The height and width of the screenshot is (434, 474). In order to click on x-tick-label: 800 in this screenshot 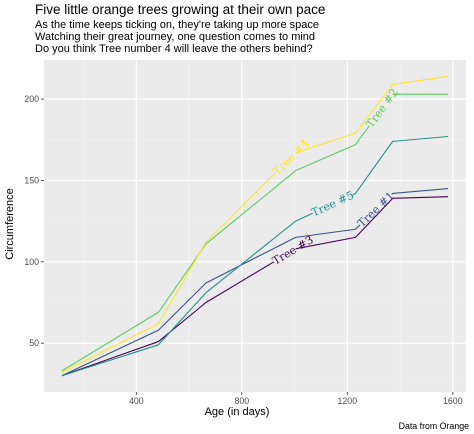, I will do `click(241, 401)`.